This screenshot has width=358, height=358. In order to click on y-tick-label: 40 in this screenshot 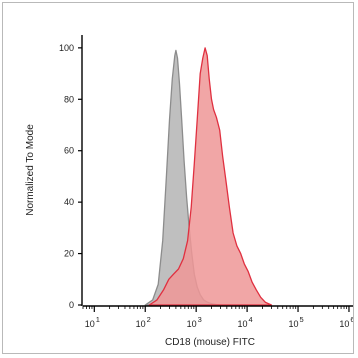, I will do `click(69, 202)`.